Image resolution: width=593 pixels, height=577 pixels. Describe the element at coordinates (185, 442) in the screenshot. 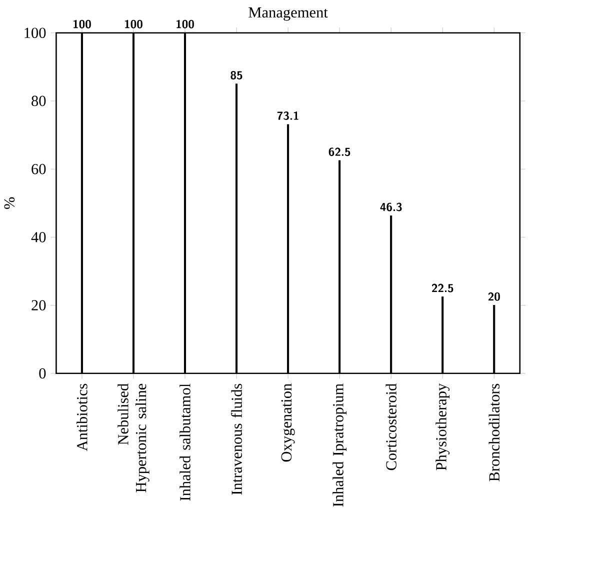

I see `x-tick-label: Inhaled salbutamol` at that location.